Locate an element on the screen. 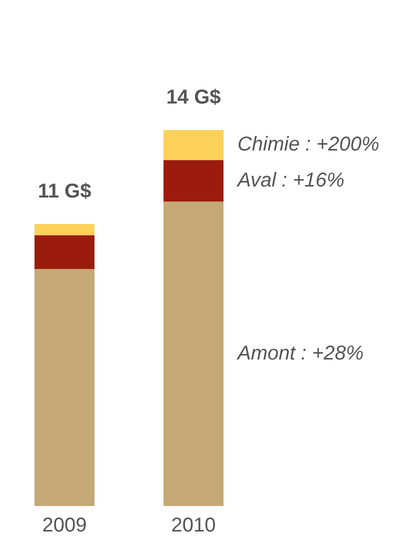 This screenshot has width=411, height=546. annotation: 11 G$ is located at coordinates (65, 191).